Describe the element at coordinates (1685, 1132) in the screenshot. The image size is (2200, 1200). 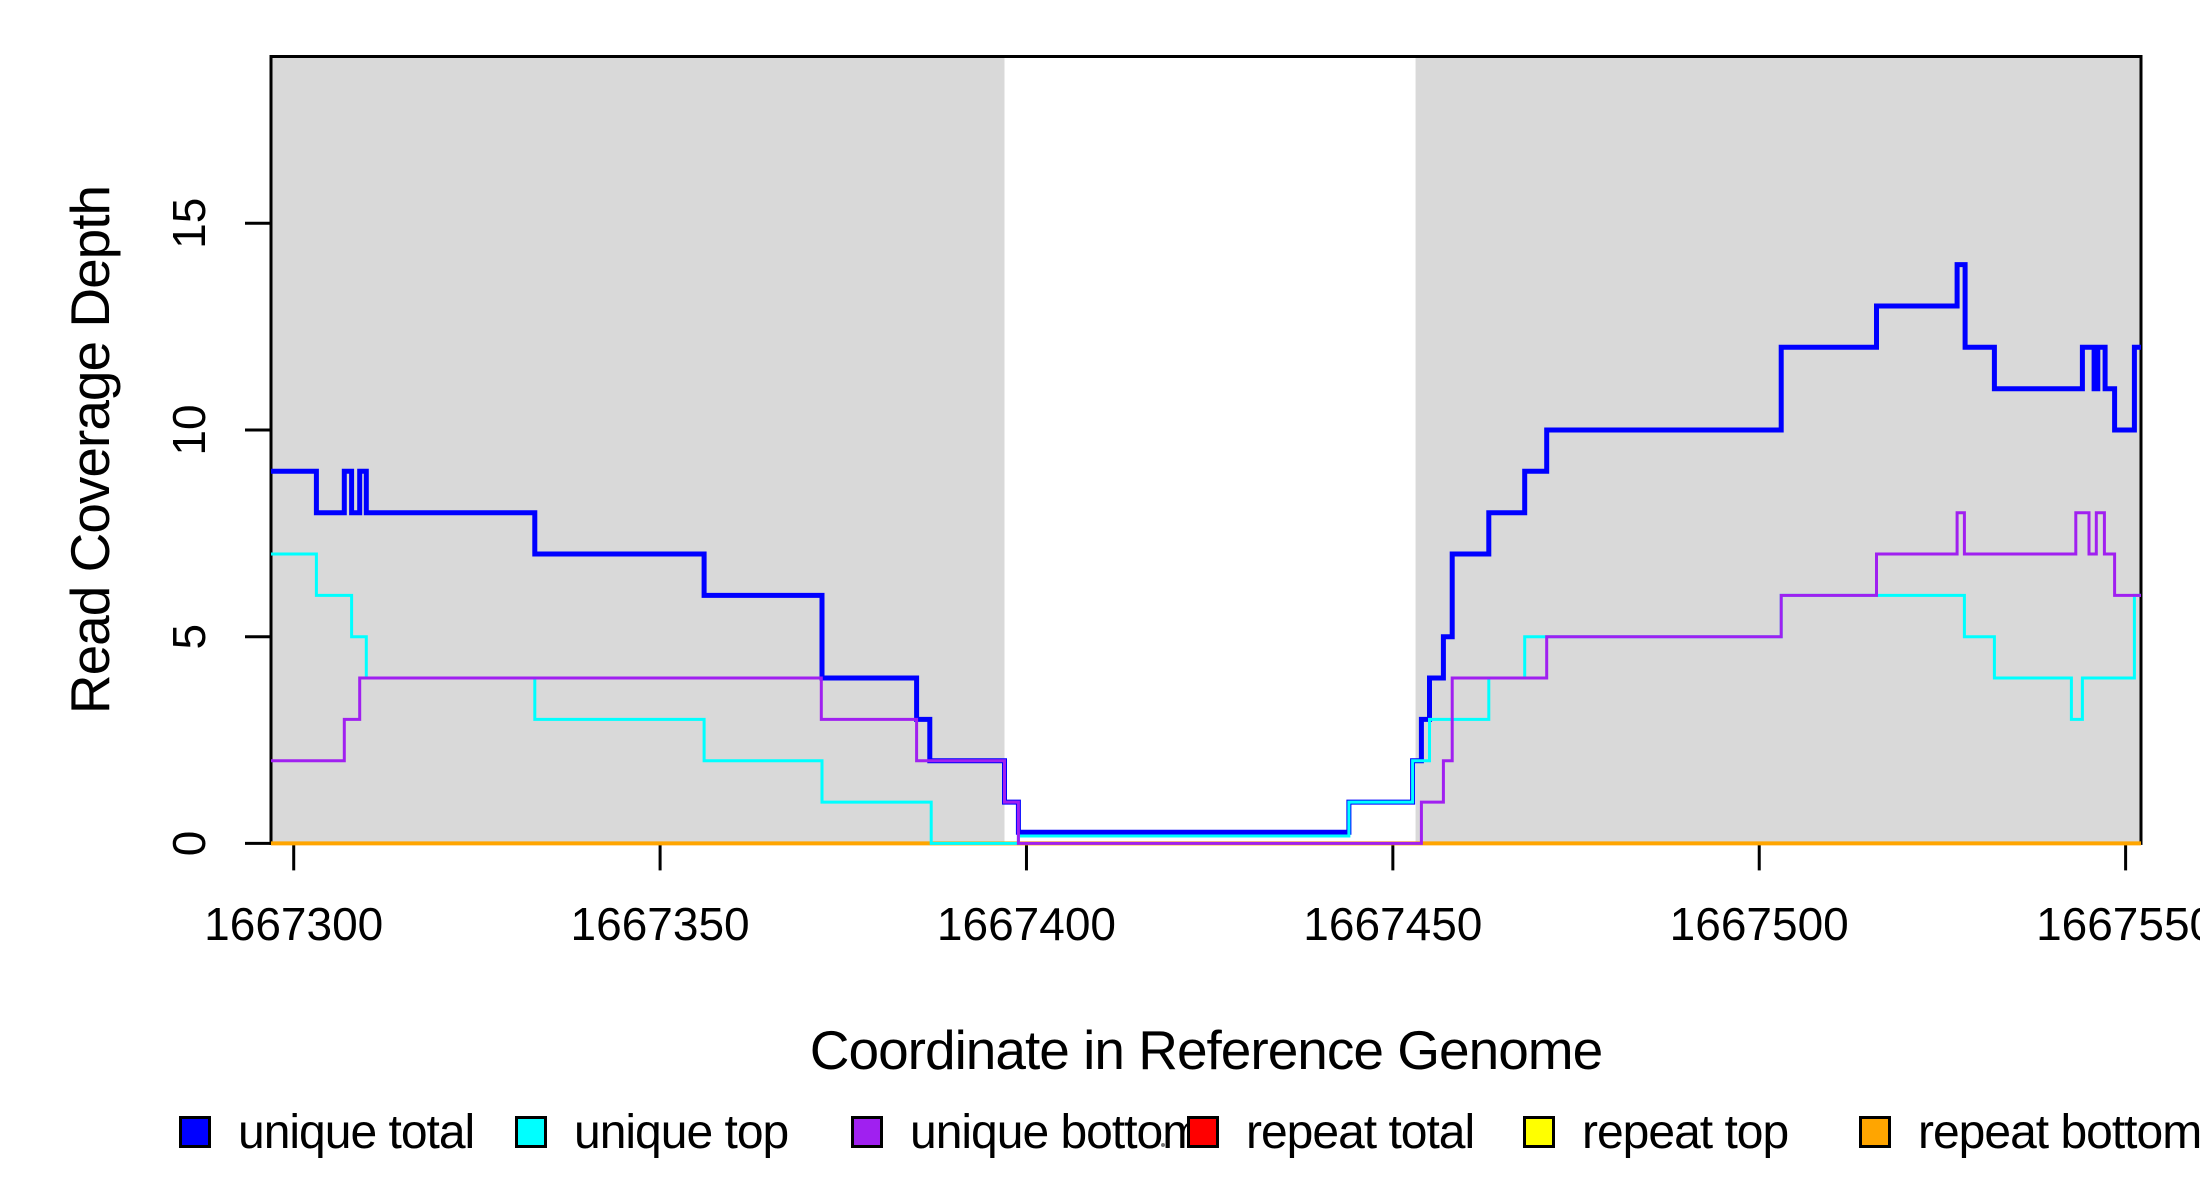
I see `legend-label: repeat top` at that location.